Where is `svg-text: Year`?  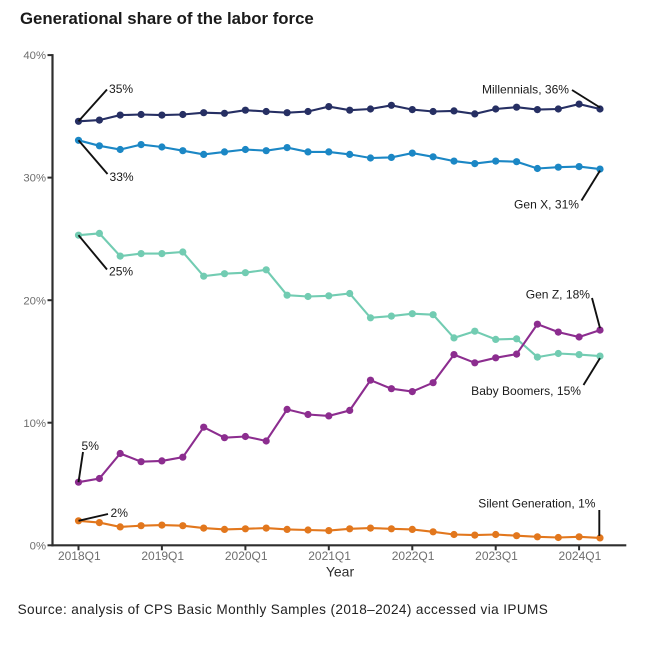 svg-text: Year is located at coordinates (340, 571).